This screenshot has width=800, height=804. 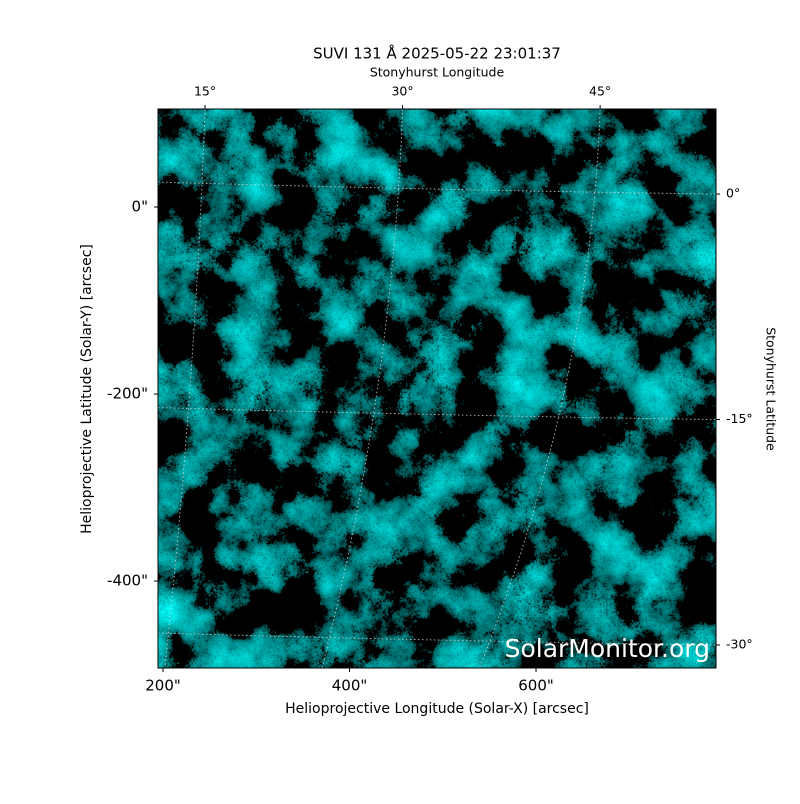 What do you see at coordinates (127, 394) in the screenshot?
I see `y-tick-label: -200"` at bounding box center [127, 394].